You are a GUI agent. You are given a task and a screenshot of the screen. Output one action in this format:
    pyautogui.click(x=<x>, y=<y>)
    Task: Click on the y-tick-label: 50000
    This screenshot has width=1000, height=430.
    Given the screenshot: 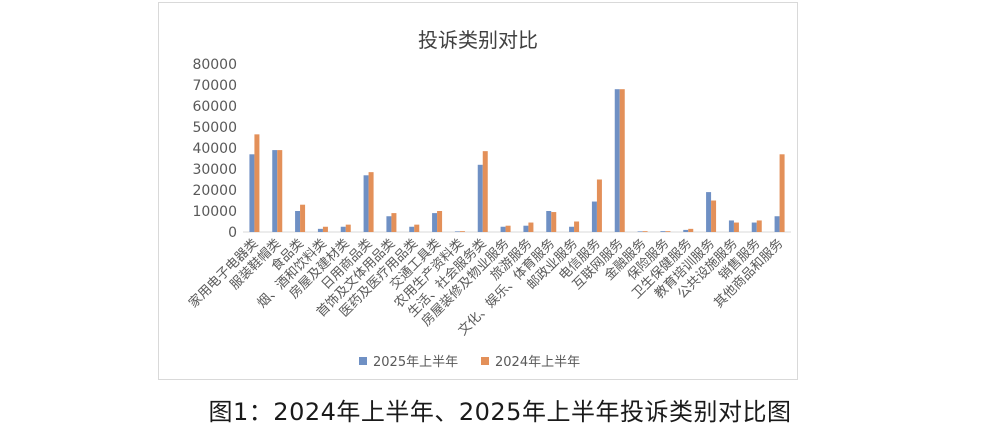 What is the action you would take?
    pyautogui.click(x=214, y=128)
    